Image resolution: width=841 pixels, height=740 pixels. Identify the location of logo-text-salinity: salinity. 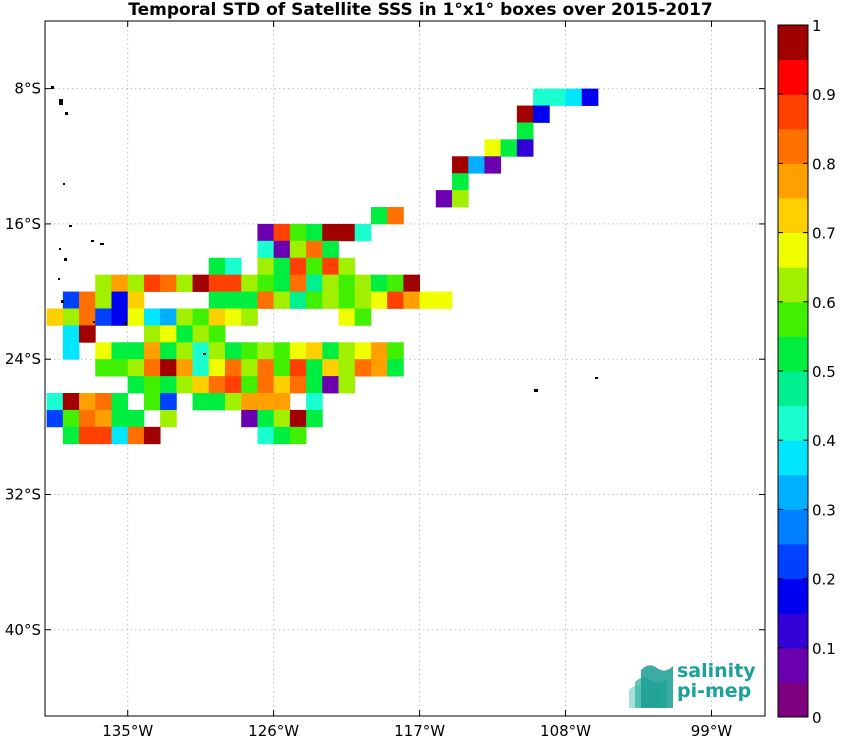
(716, 671).